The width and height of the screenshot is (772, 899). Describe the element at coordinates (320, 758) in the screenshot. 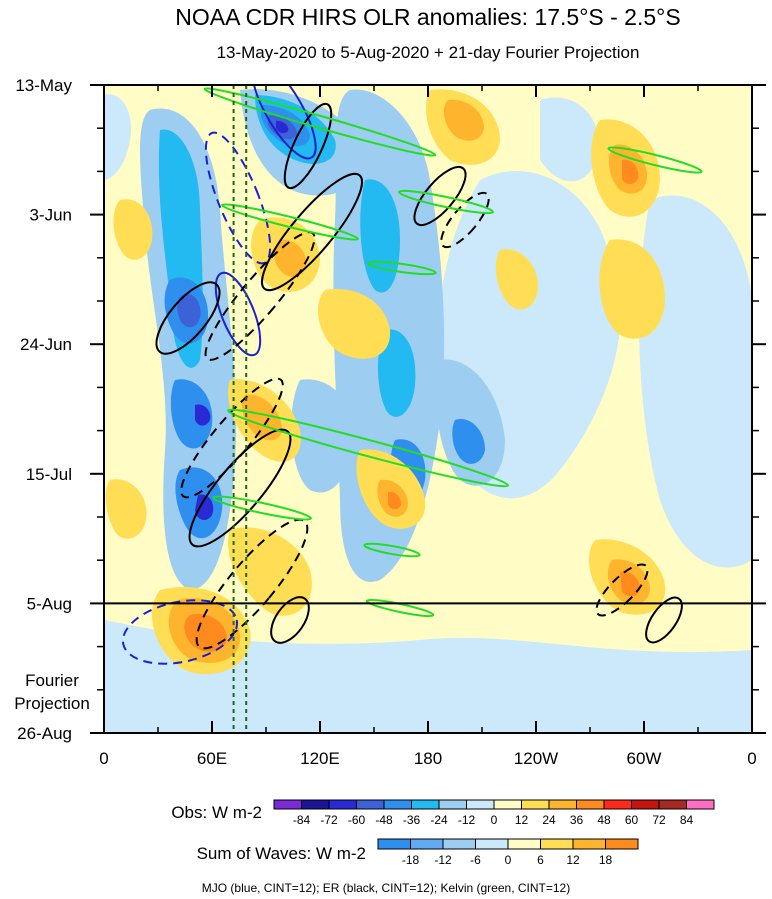

I see `x-tick-label: 120E` at that location.